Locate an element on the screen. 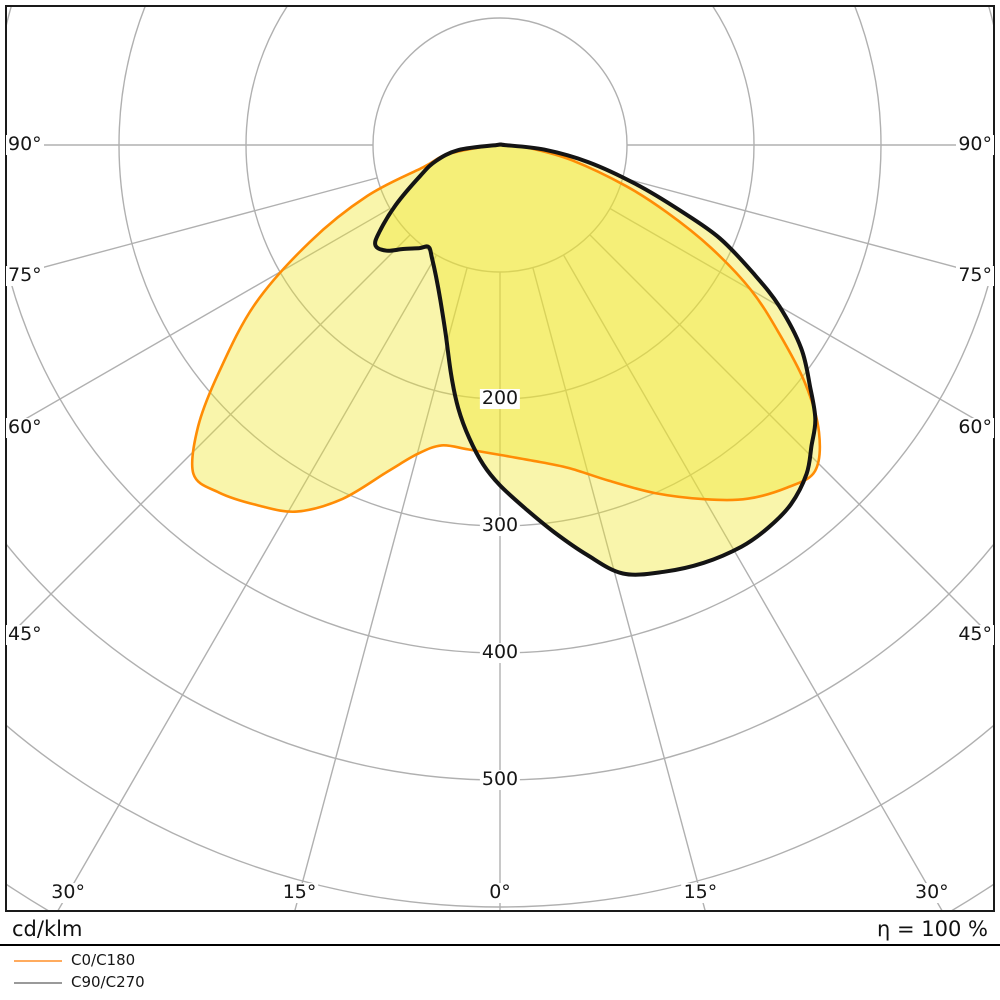  efficiency-label: η = 100 % is located at coordinates (932, 929).